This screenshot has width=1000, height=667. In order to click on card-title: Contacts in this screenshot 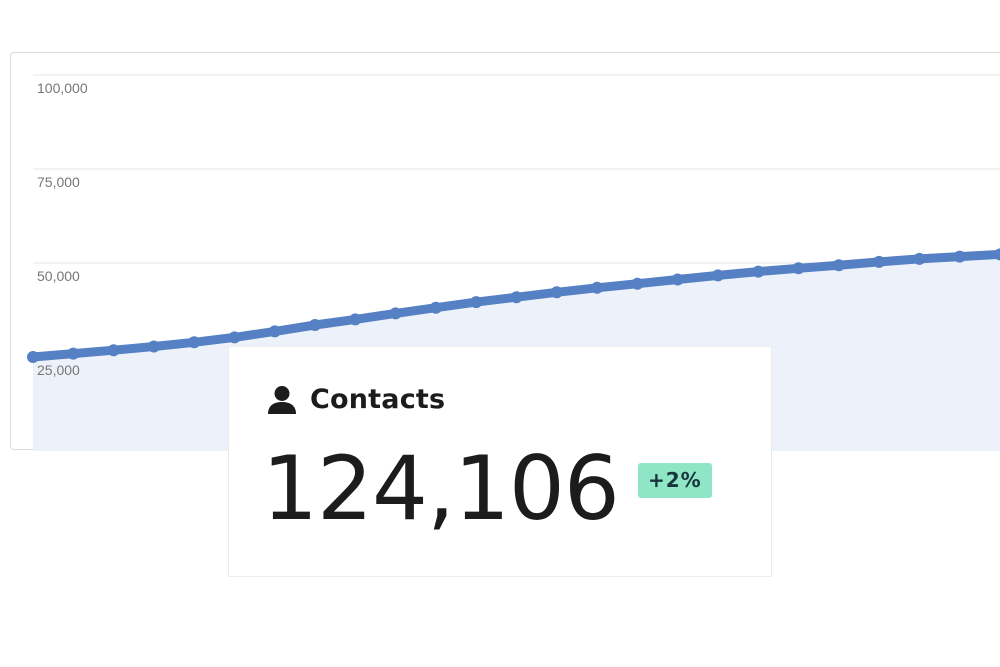, I will do `click(378, 399)`.